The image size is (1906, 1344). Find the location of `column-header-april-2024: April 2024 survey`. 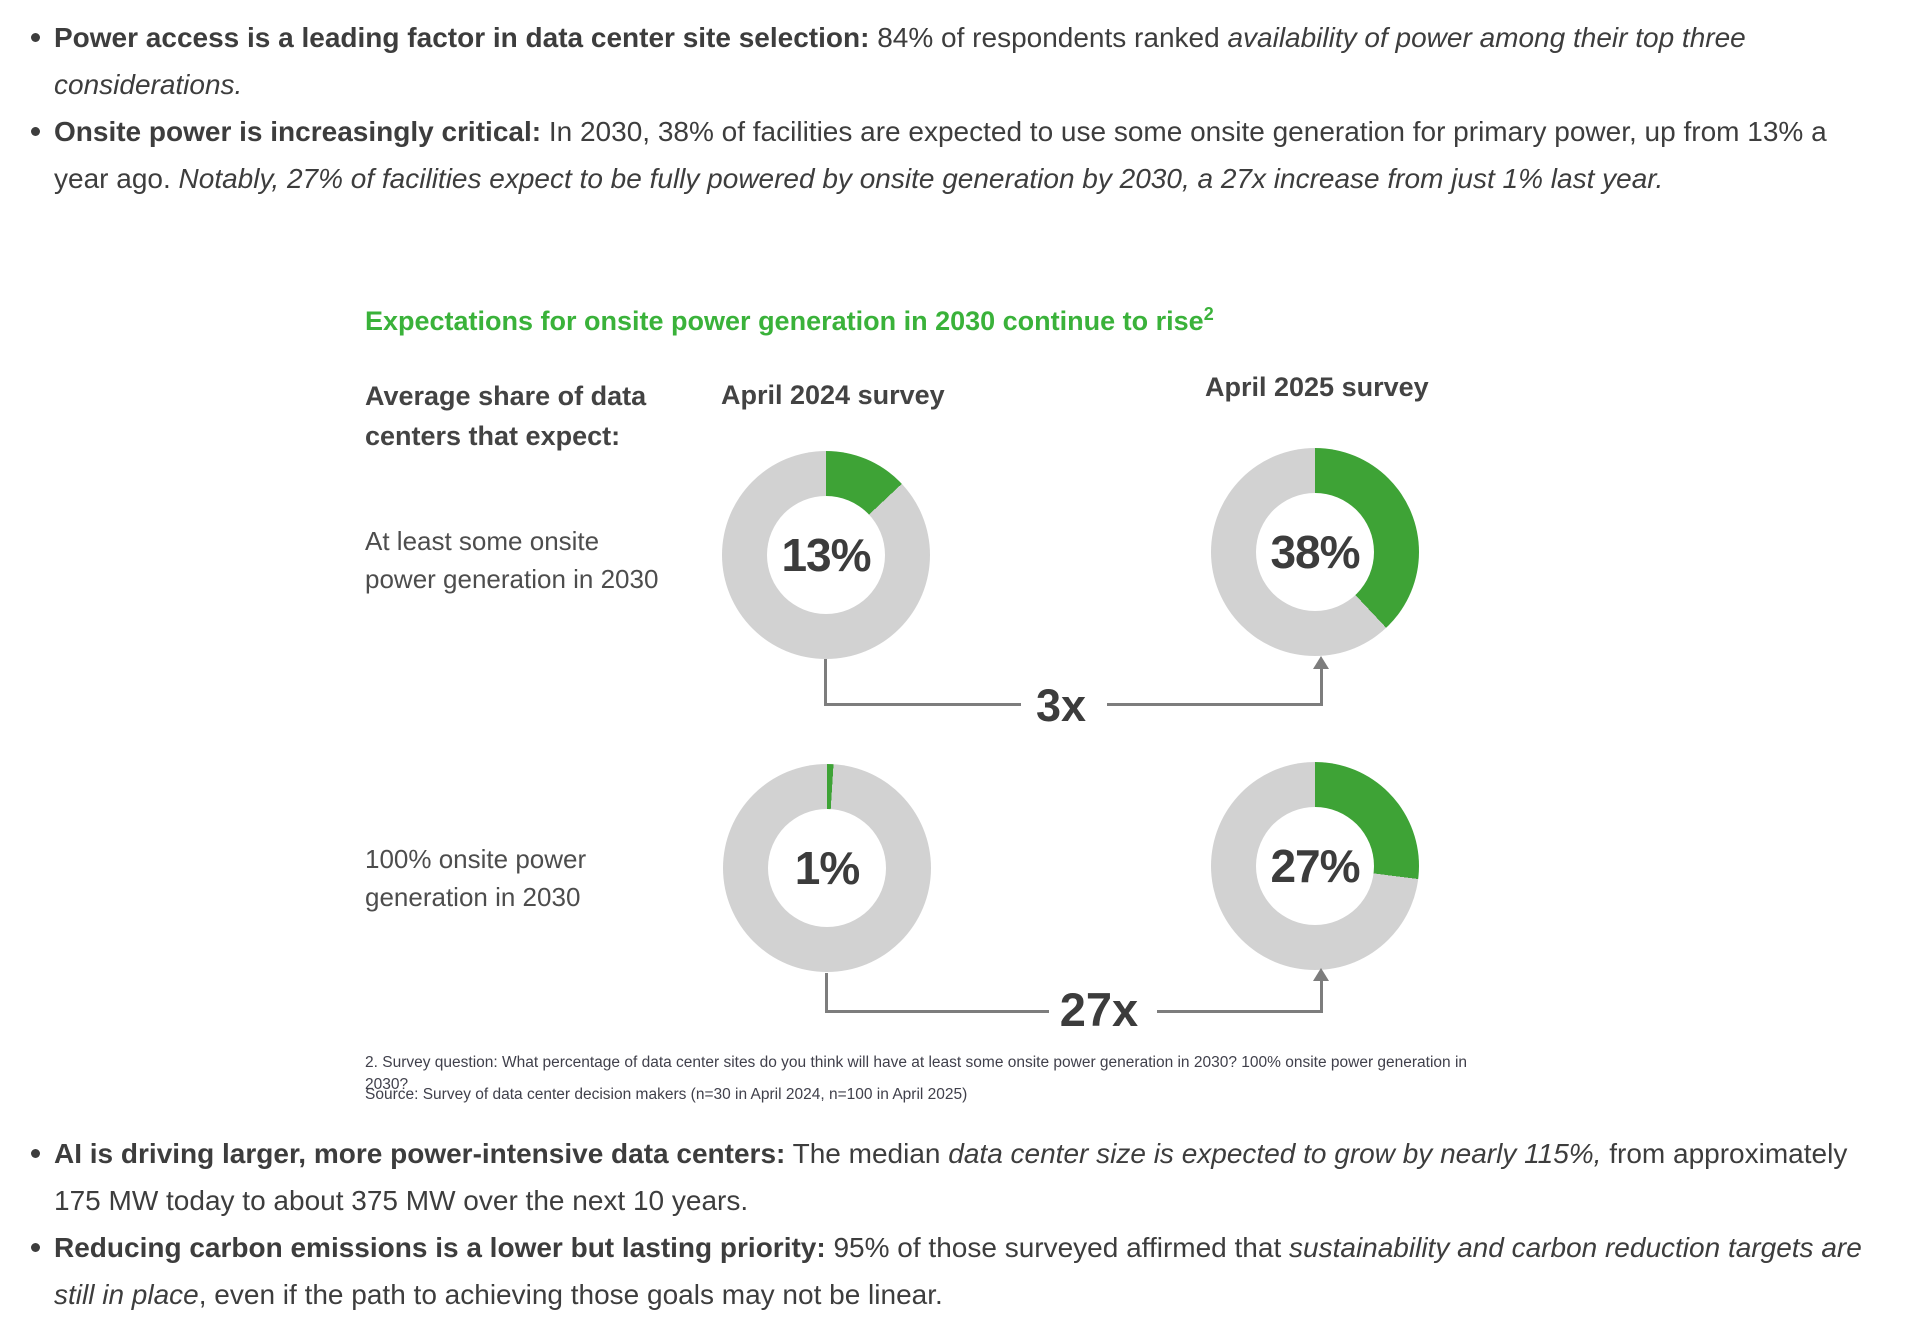

column-header-april-2024: April 2024 survey is located at coordinates (833, 395).